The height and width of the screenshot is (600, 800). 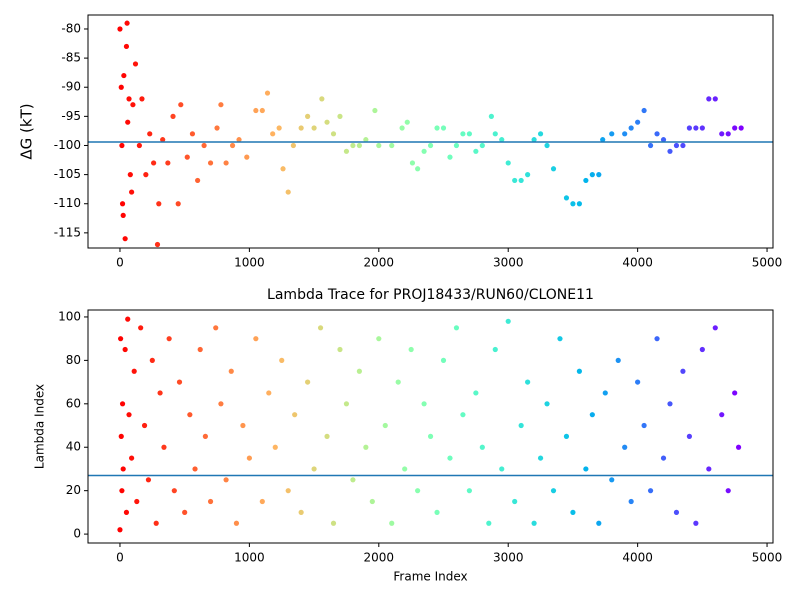 I want to click on x-tick-label: 3000, so click(x=508, y=263).